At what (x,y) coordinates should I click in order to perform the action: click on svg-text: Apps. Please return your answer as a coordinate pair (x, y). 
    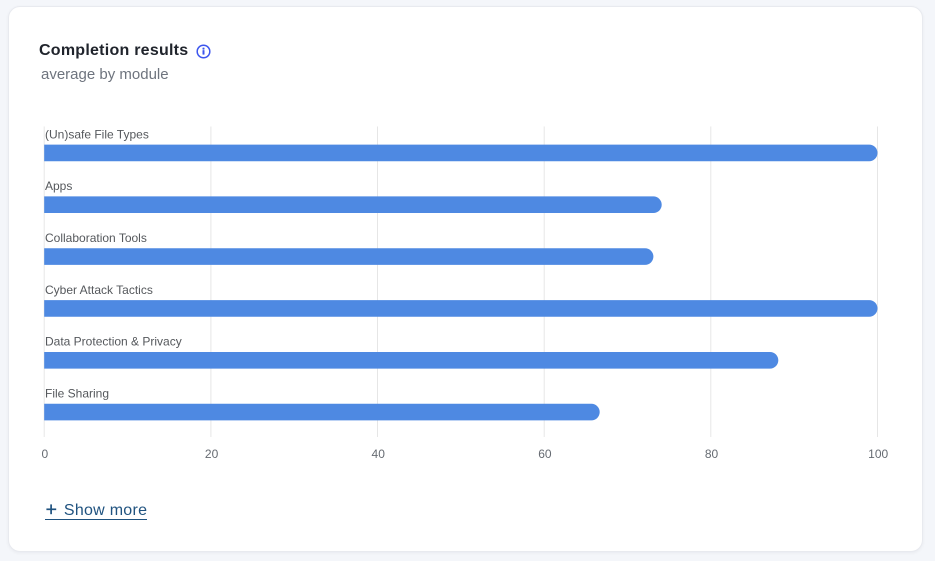
    Looking at the image, I should click on (58, 186).